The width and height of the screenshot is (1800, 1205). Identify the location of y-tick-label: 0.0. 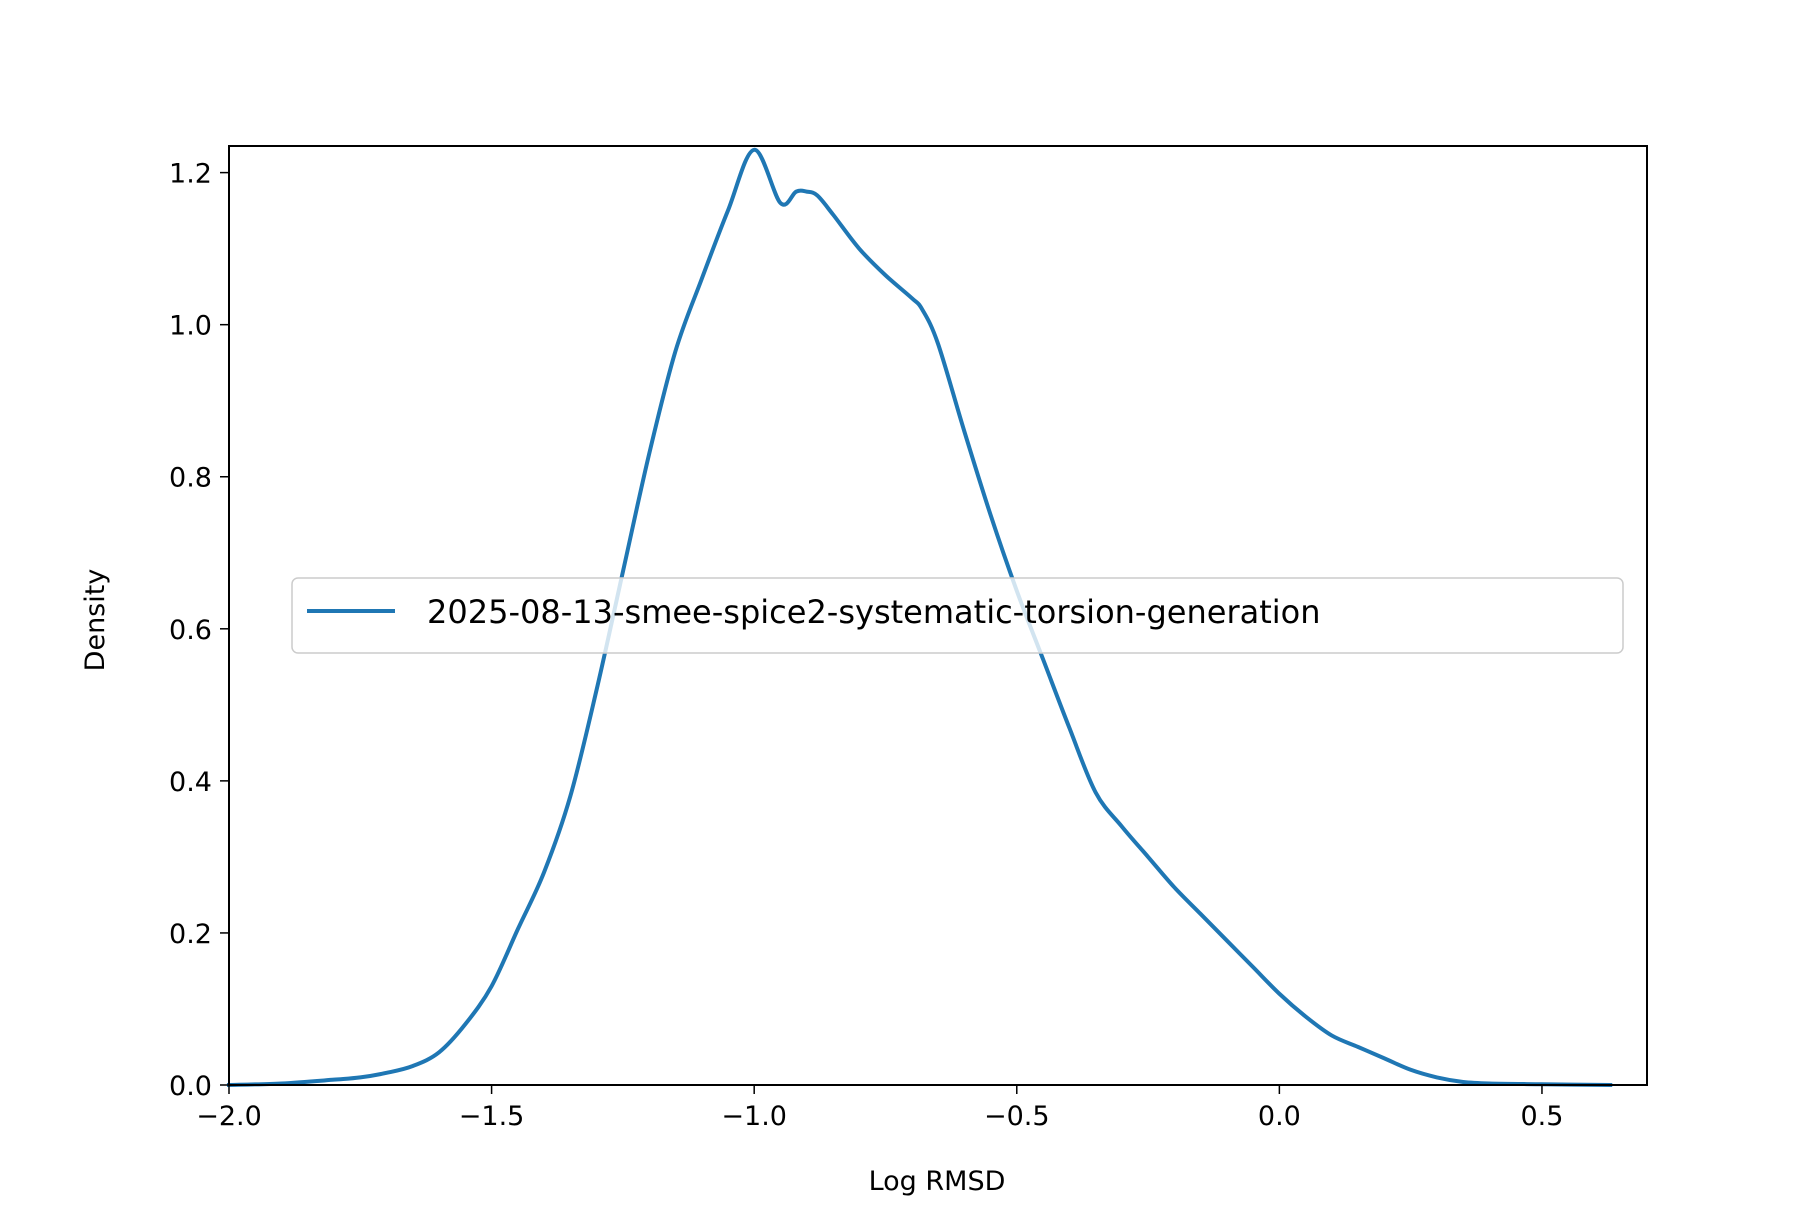
(190, 1086).